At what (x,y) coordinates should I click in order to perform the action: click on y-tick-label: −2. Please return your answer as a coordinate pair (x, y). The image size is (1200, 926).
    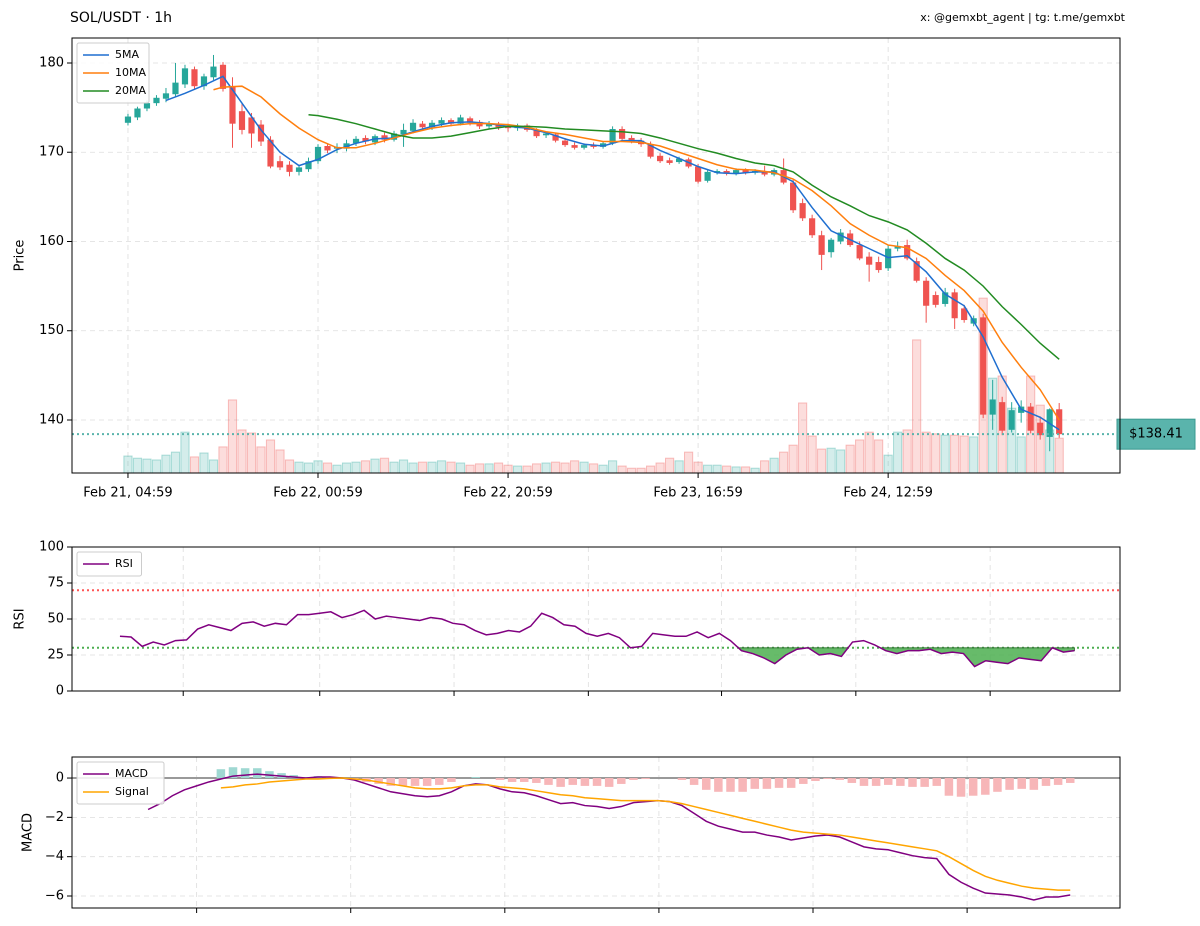
    Looking at the image, I should click on (54, 817).